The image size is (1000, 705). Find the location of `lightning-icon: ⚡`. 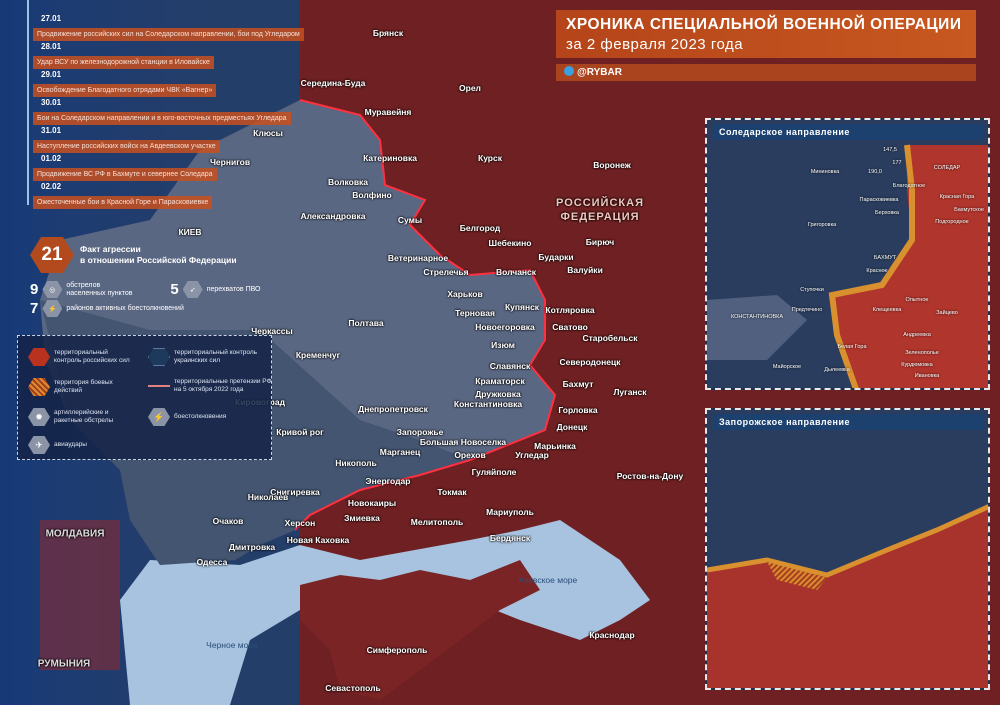

lightning-icon: ⚡ is located at coordinates (52, 308).